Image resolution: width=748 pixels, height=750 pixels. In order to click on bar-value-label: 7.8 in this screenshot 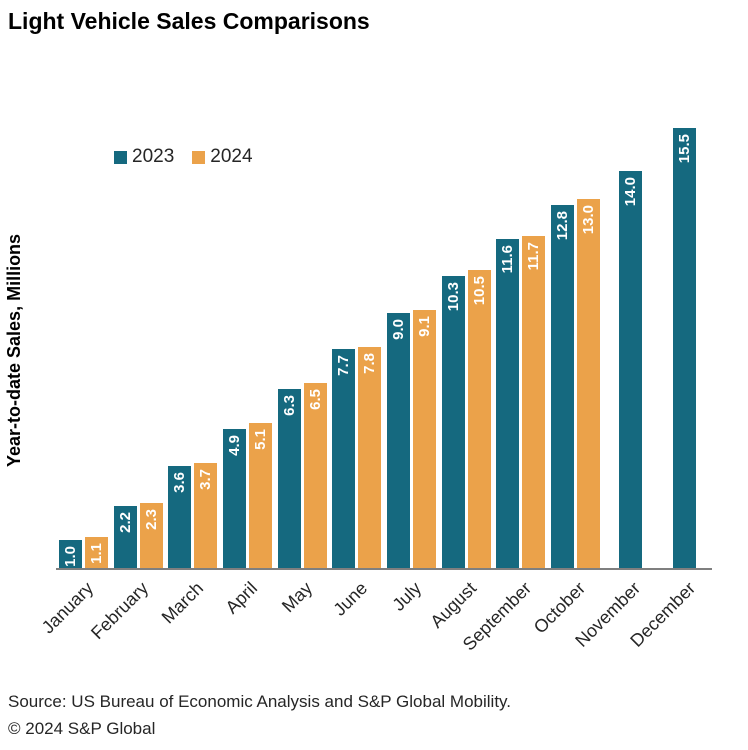, I will do `click(370, 363)`.